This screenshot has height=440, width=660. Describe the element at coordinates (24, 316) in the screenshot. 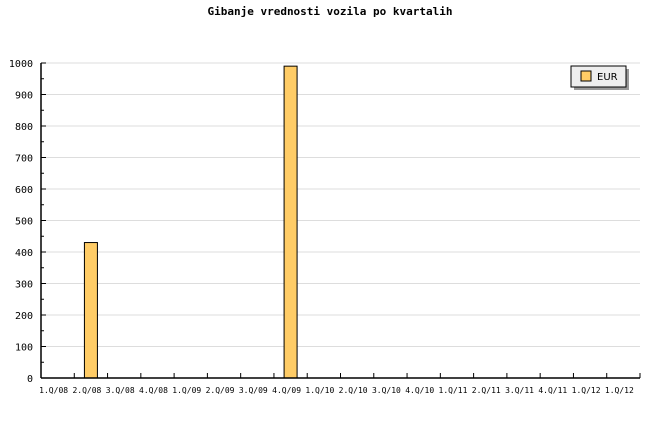

I see `y-tick-label: 200` at that location.